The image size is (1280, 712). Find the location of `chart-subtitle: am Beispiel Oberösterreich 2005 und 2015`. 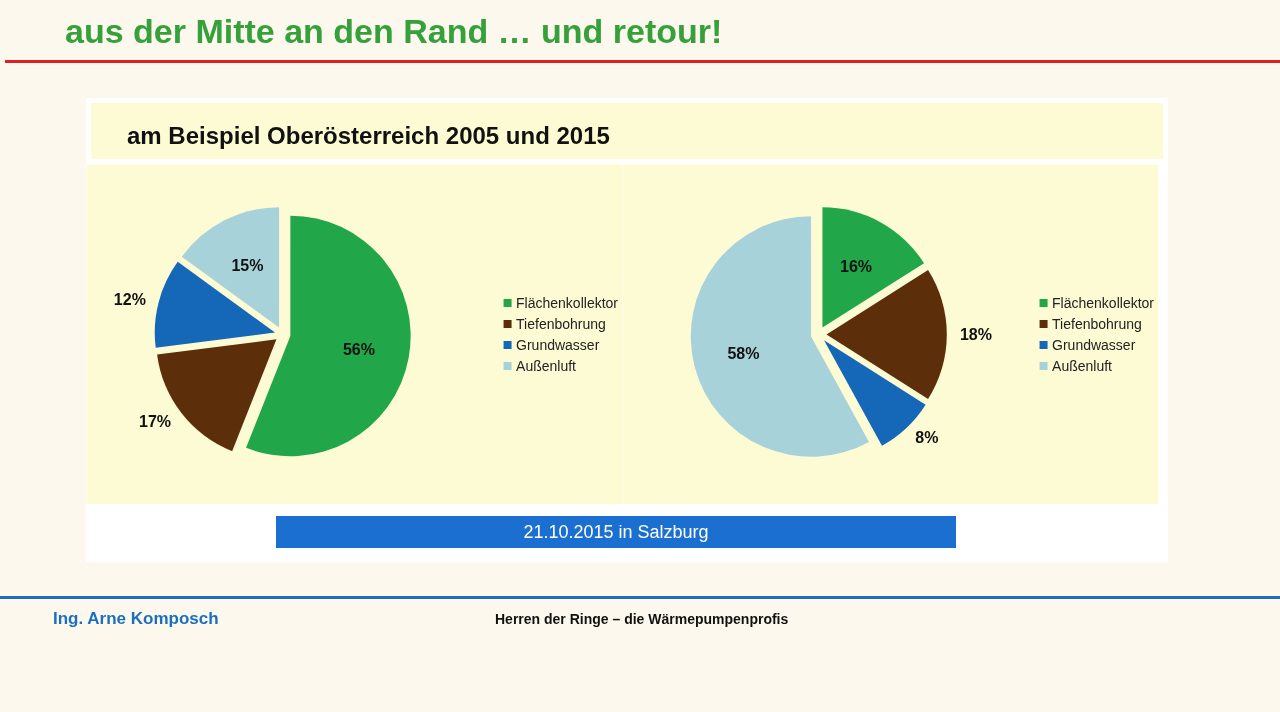

chart-subtitle: am Beispiel Oberösterreich 2005 und 2015 is located at coordinates (368, 136).